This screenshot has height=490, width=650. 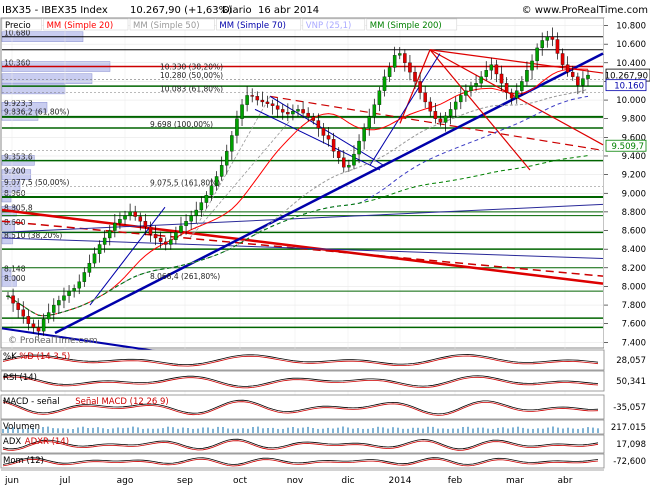 What do you see at coordinates (634, 138) in the screenshot?
I see `y-tick-label: 9.600` at bounding box center [634, 138].